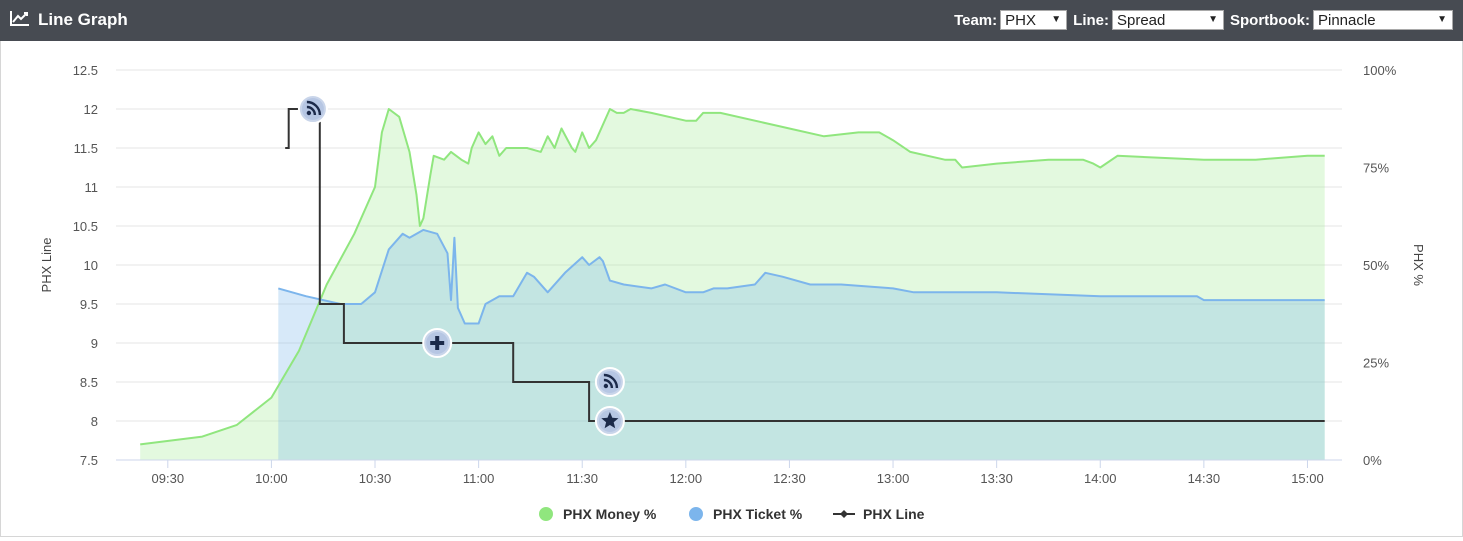 Image resolution: width=1463 pixels, height=541 pixels. Describe the element at coordinates (89, 382) in the screenshot. I see `y-tick-label: 8.5` at that location.